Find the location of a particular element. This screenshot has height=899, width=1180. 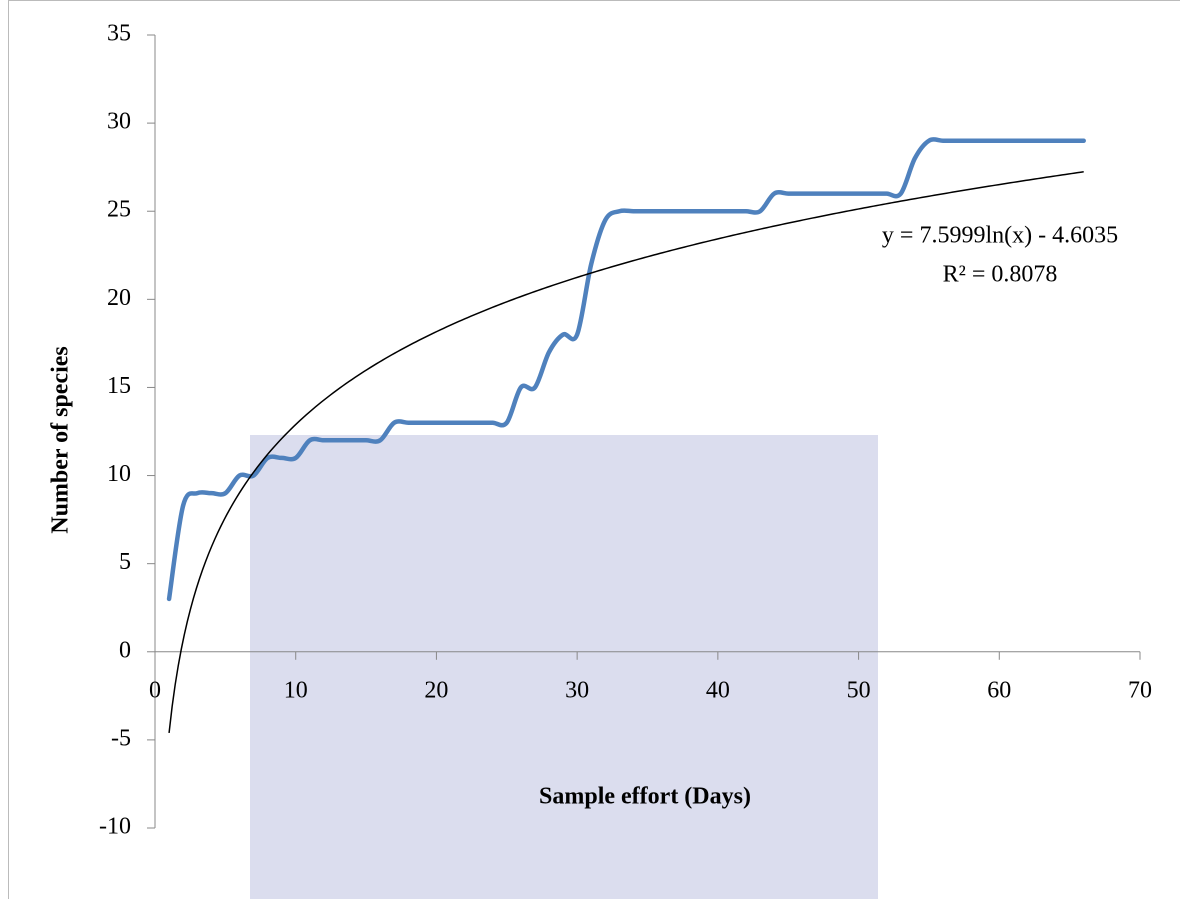

y-tick-label: 25 is located at coordinates (119, 210).